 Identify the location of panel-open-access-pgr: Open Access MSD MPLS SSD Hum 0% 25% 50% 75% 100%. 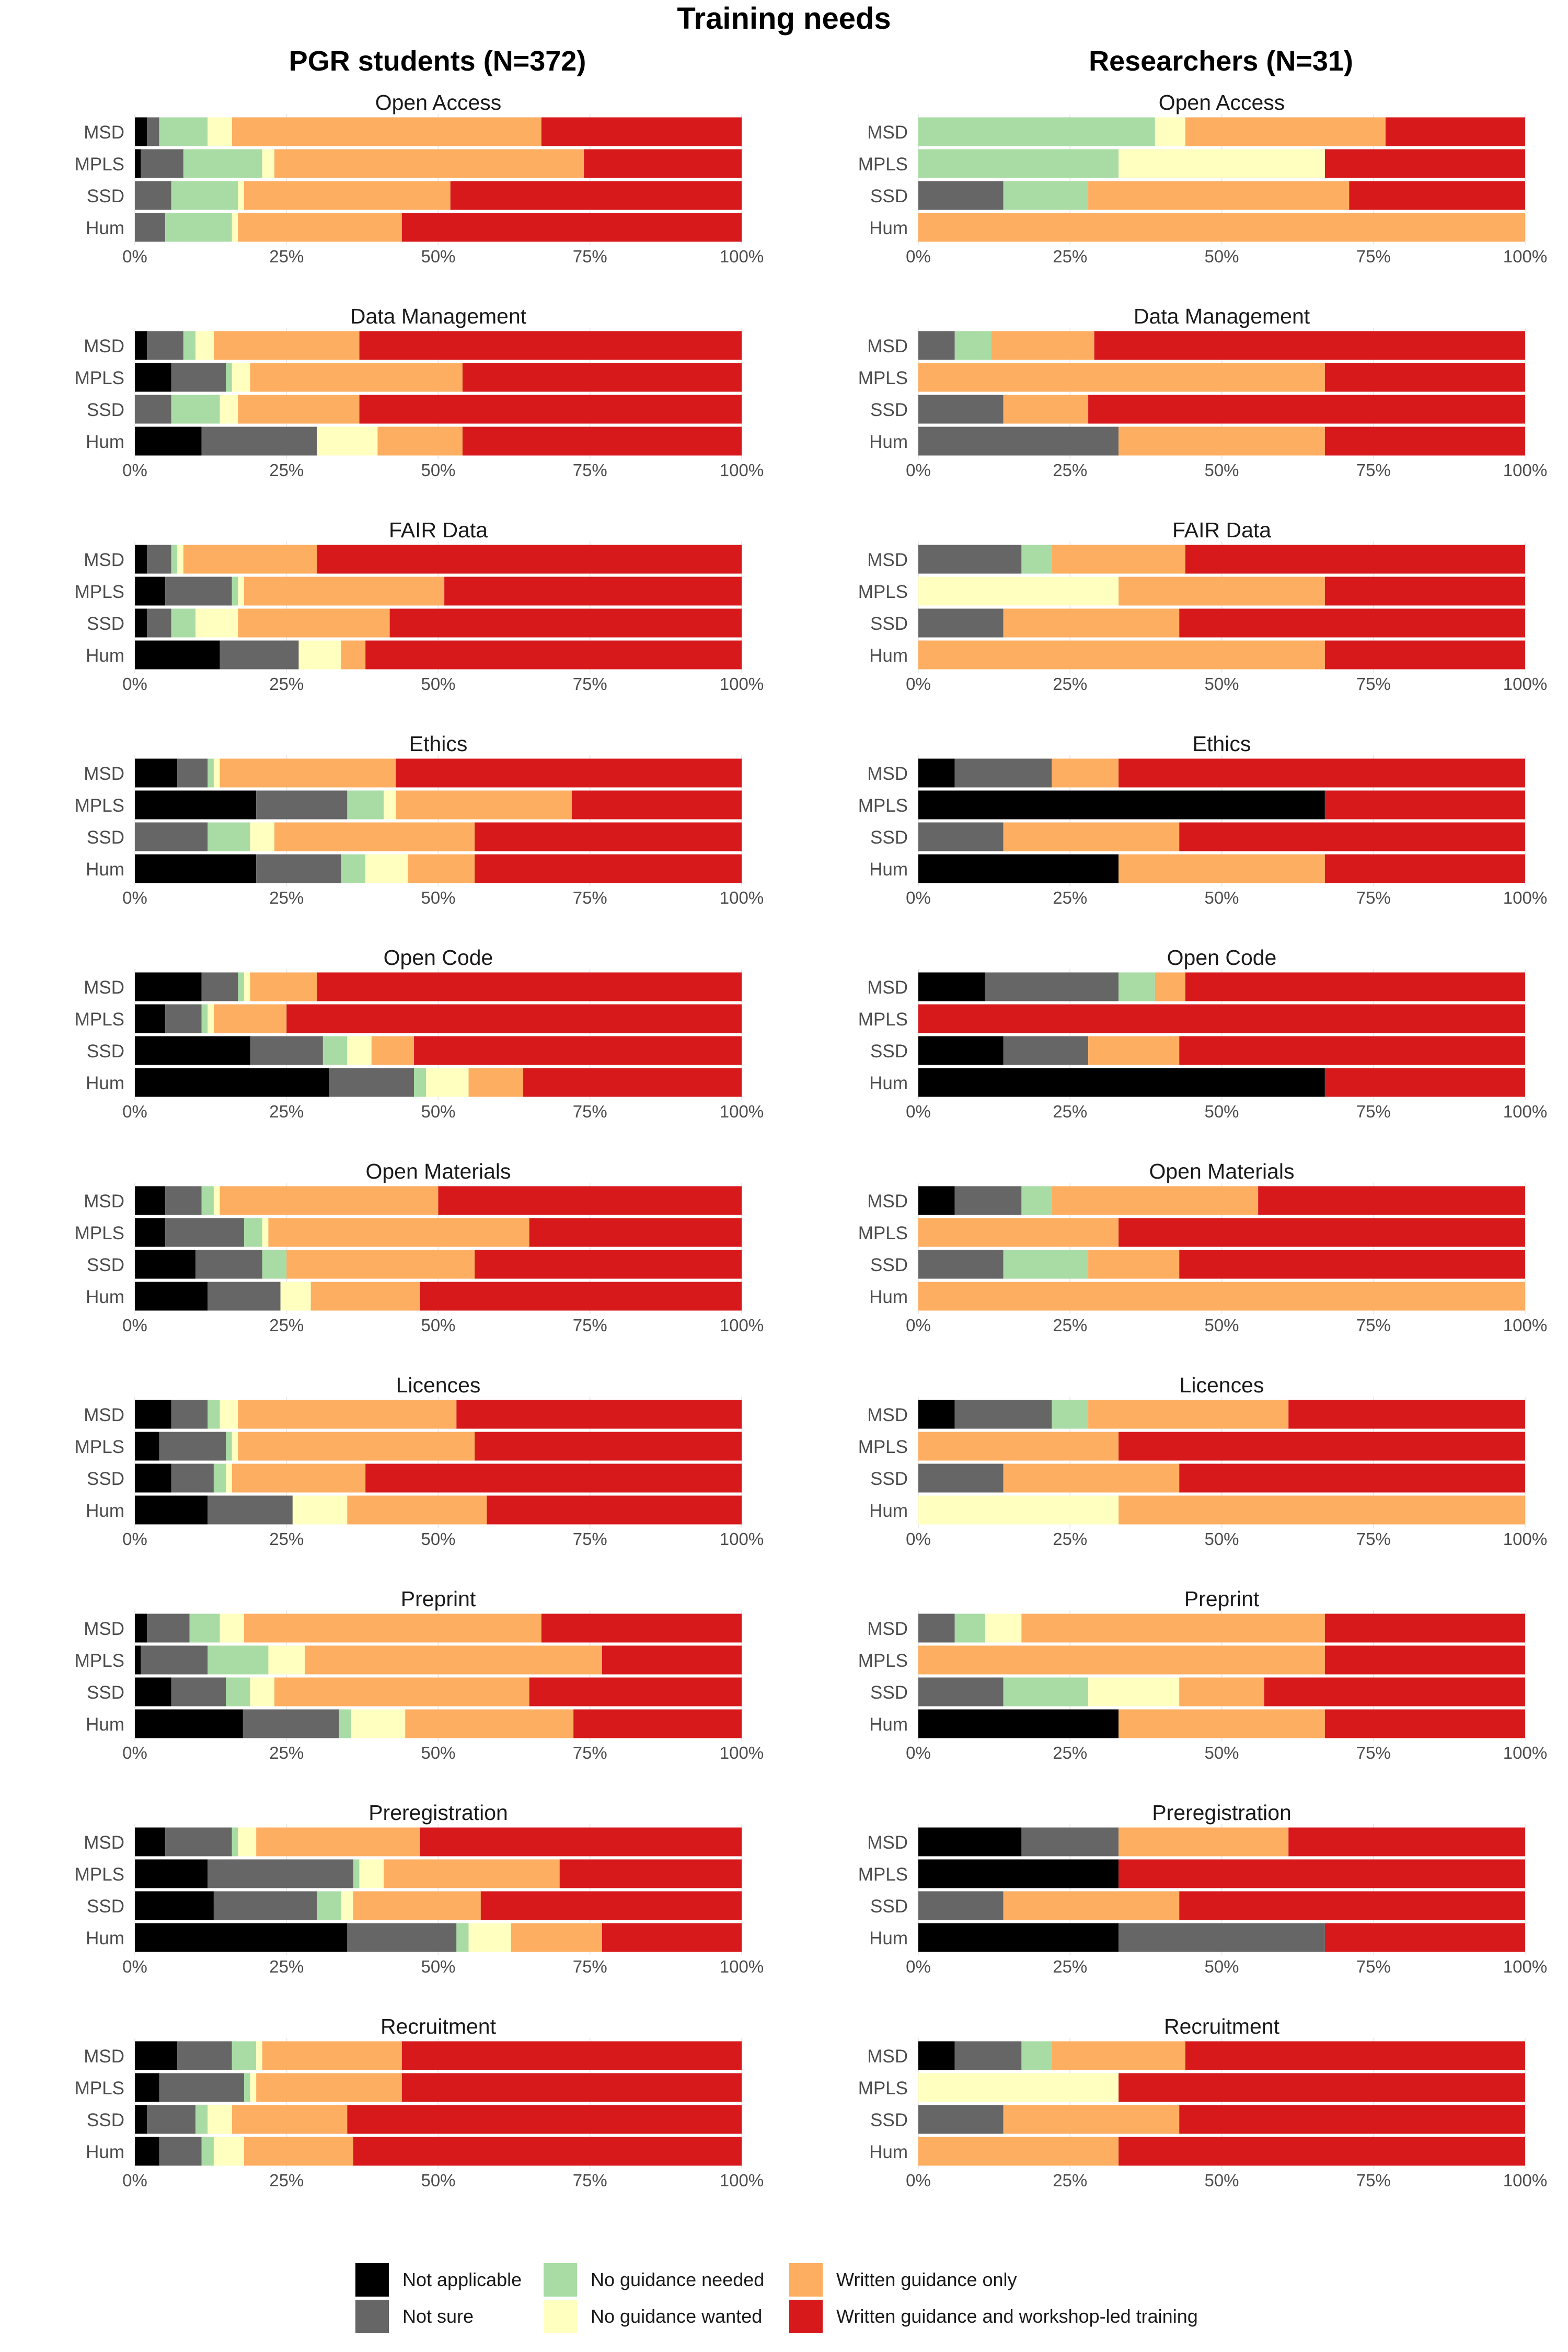
(419, 178).